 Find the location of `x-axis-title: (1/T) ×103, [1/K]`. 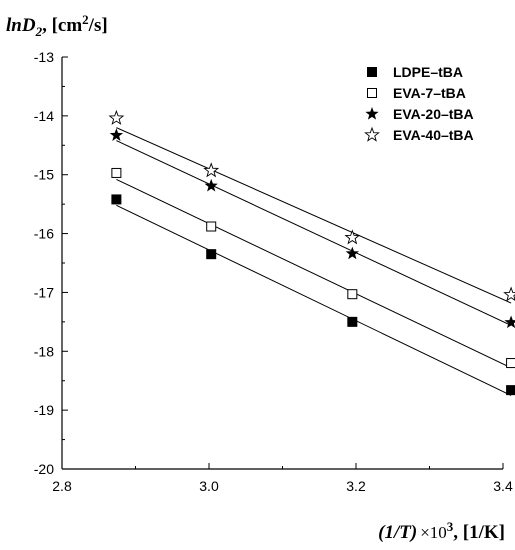

x-axis-title: (1/T) ×103, [1/K] is located at coordinates (441, 531).